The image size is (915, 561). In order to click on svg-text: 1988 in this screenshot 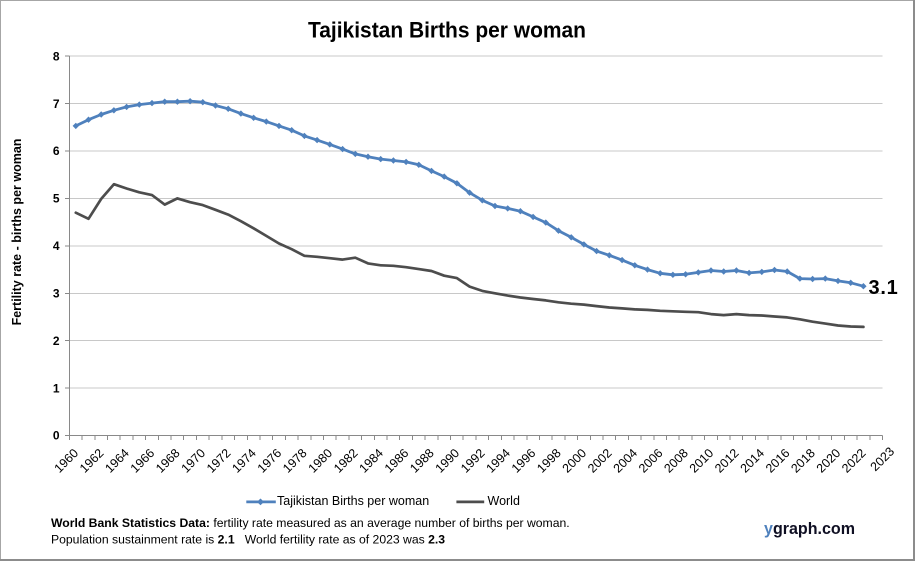, I will do `click(422, 461)`.